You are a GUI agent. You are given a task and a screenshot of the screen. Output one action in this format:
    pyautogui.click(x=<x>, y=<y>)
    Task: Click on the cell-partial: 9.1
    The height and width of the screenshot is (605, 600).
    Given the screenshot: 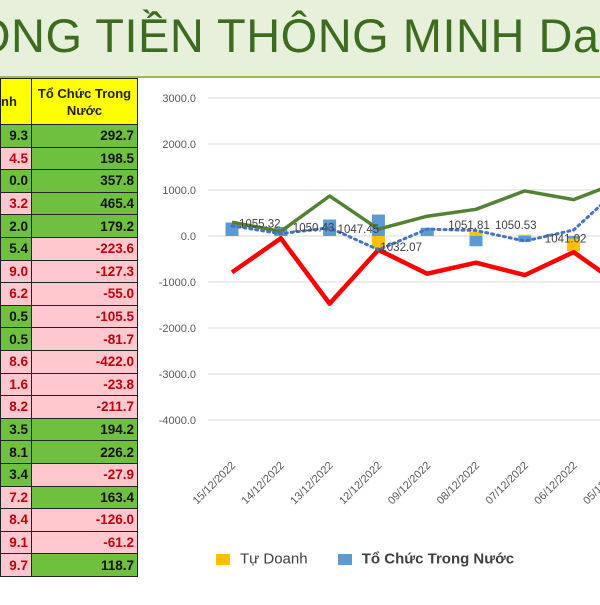 What is the action you would take?
    pyautogui.click(x=16, y=542)
    